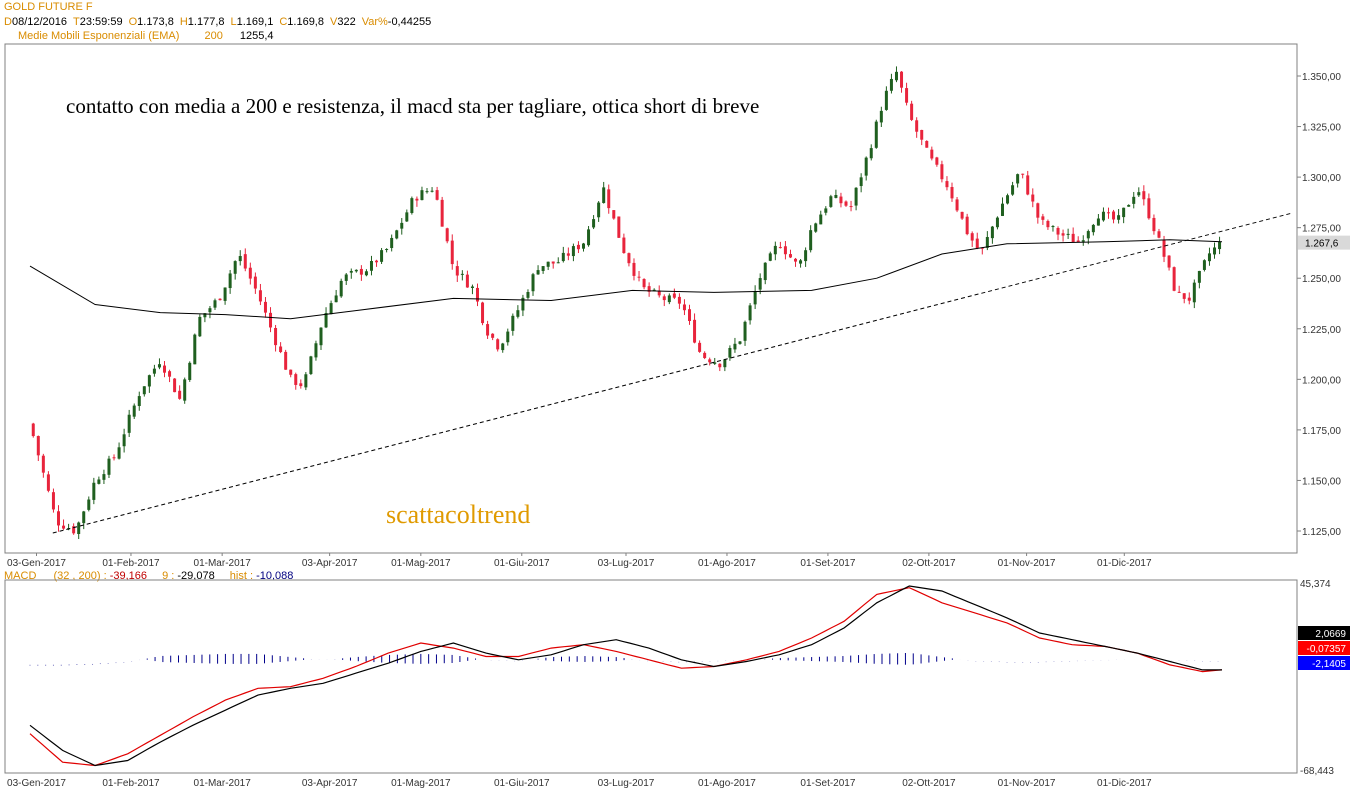 Image resolution: width=1352 pixels, height=800 pixels. What do you see at coordinates (624, 659) in the screenshot?
I see `macd-histogram` at bounding box center [624, 659].